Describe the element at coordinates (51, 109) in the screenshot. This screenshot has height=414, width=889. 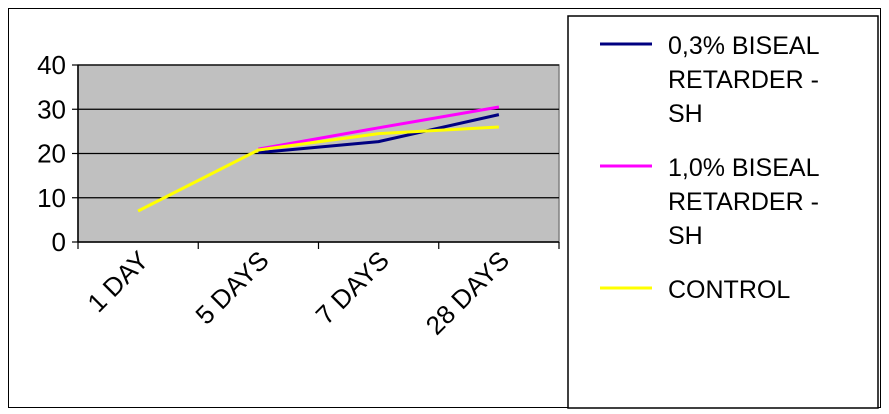
I see `y-tick-label: 30` at that location.